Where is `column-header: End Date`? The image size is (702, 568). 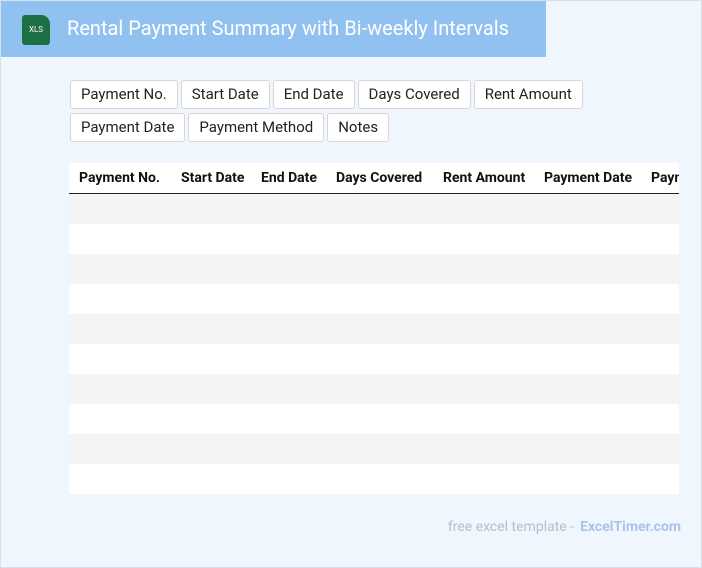 column-header: End Date is located at coordinates (289, 178).